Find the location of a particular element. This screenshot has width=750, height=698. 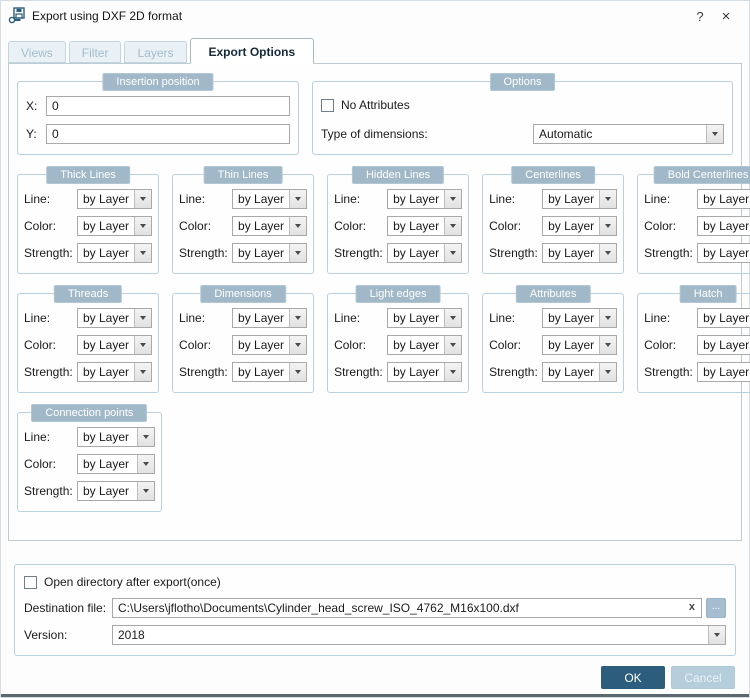

open-directory-checkbox is located at coordinates (30, 582).